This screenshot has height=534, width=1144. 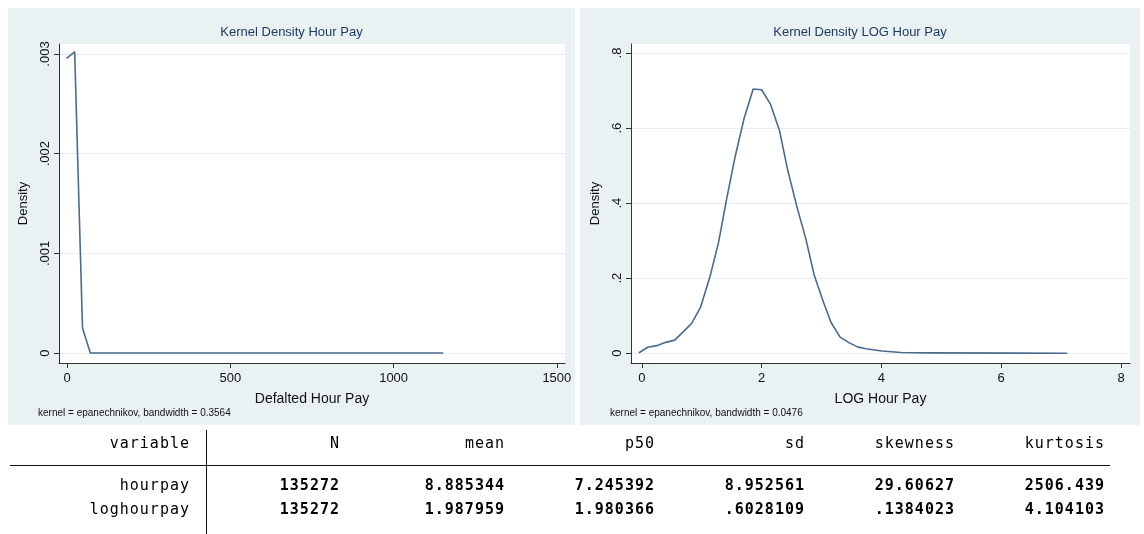 I want to click on text: .6028109, so click(x=764, y=509).